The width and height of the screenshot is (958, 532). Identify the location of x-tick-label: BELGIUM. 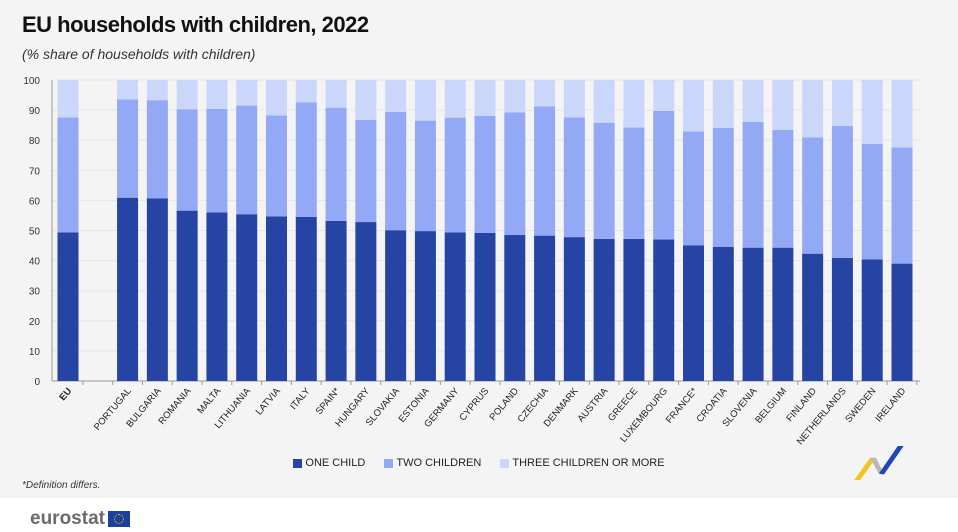
(771, 406).